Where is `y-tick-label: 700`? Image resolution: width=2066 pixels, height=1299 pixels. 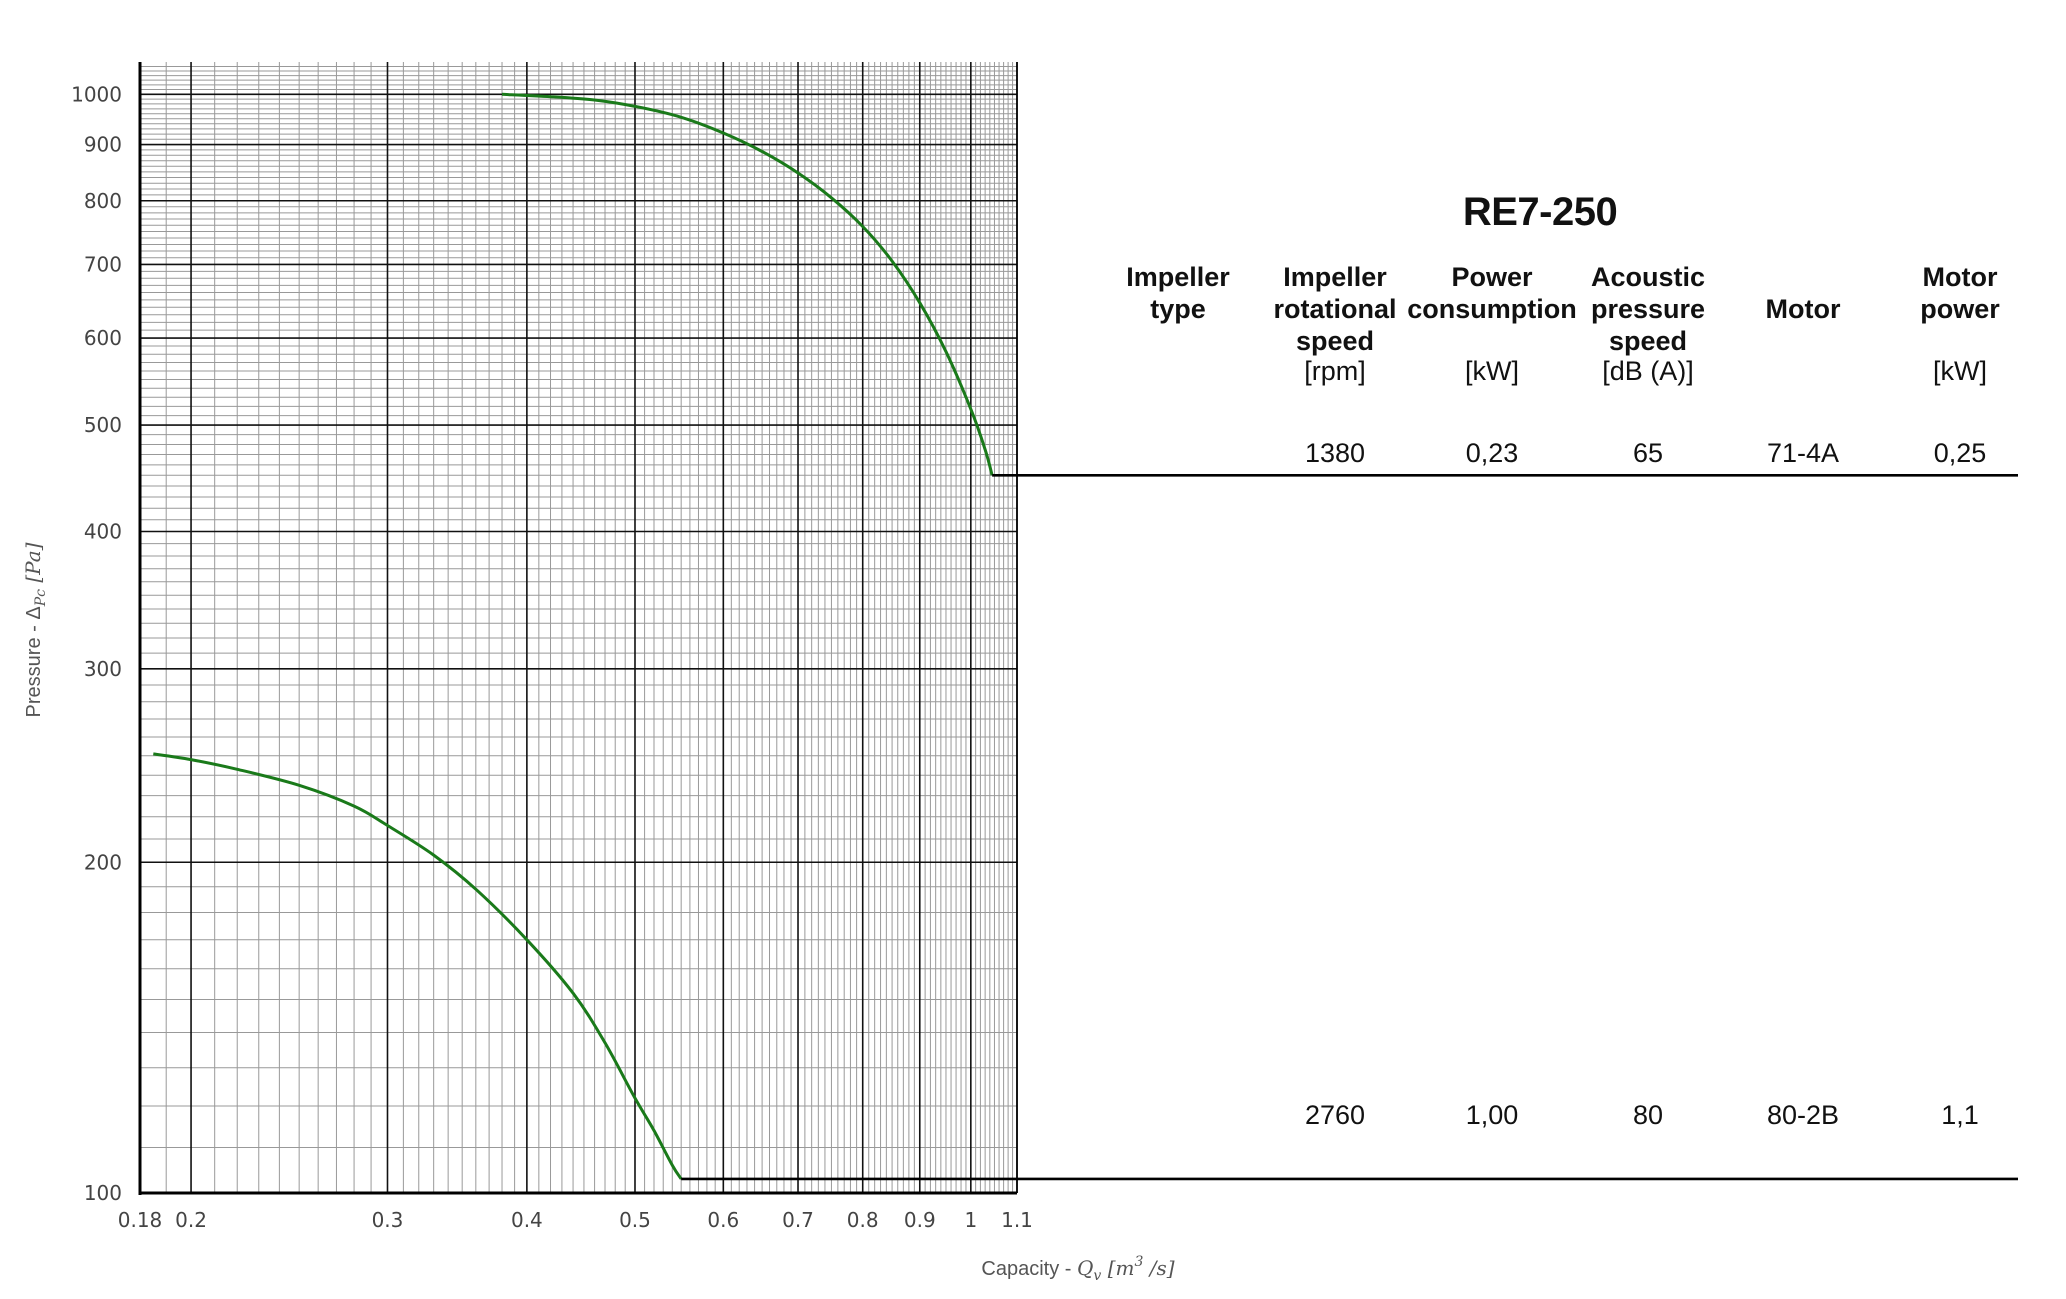 y-tick-label: 700 is located at coordinates (103, 264).